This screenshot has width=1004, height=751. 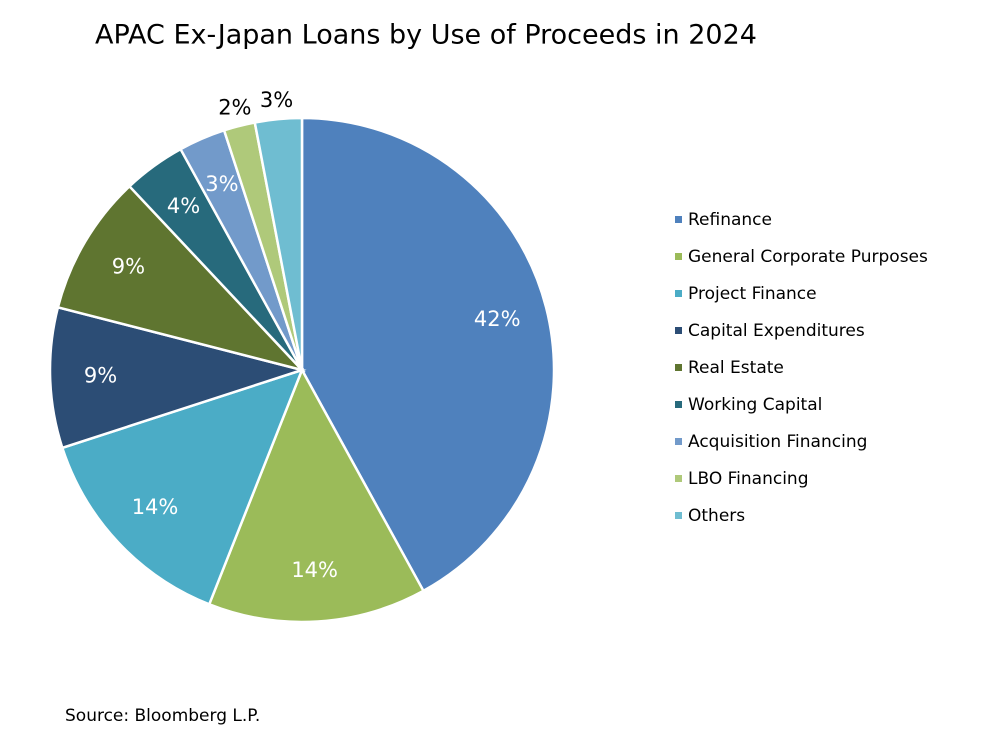 What do you see at coordinates (497, 319) in the screenshot?
I see `data-label: 42%` at bounding box center [497, 319].